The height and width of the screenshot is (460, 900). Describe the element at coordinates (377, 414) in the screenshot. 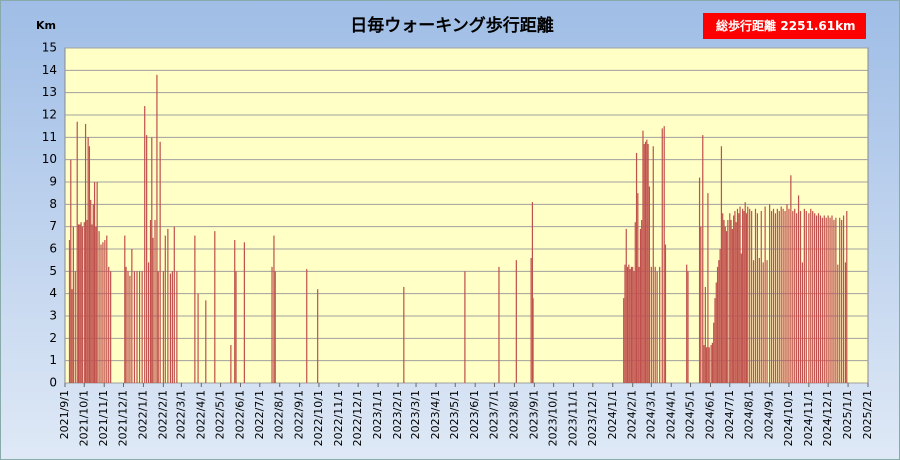

I see `x-tick-label: 2023/1/1` at that location.